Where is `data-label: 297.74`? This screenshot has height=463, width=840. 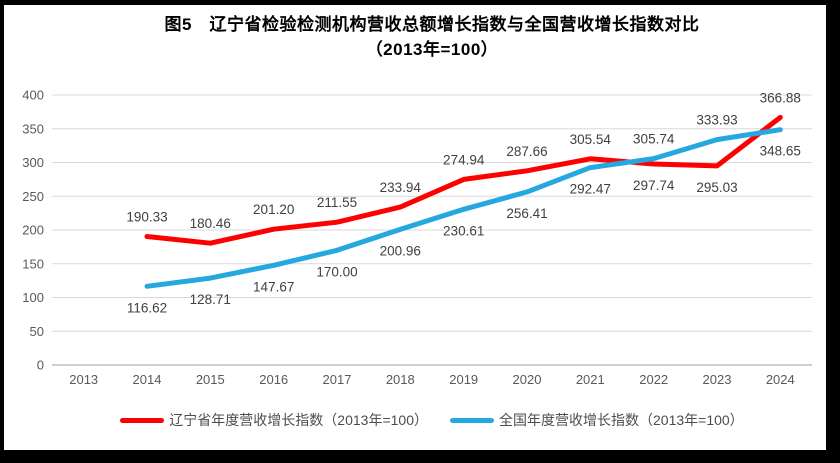 data-label: 297.74 is located at coordinates (654, 185).